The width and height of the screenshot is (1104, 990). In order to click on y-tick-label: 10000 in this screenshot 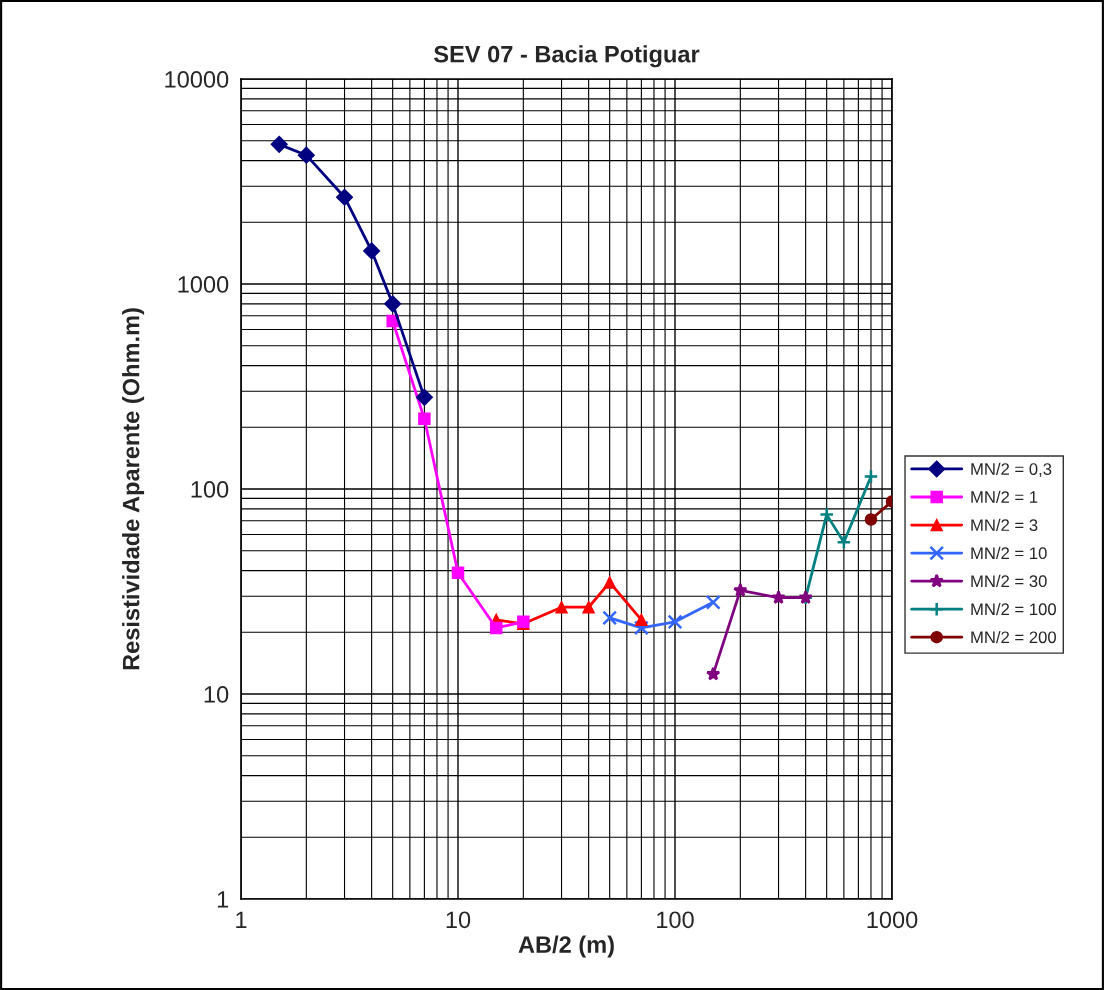, I will do `click(197, 79)`.